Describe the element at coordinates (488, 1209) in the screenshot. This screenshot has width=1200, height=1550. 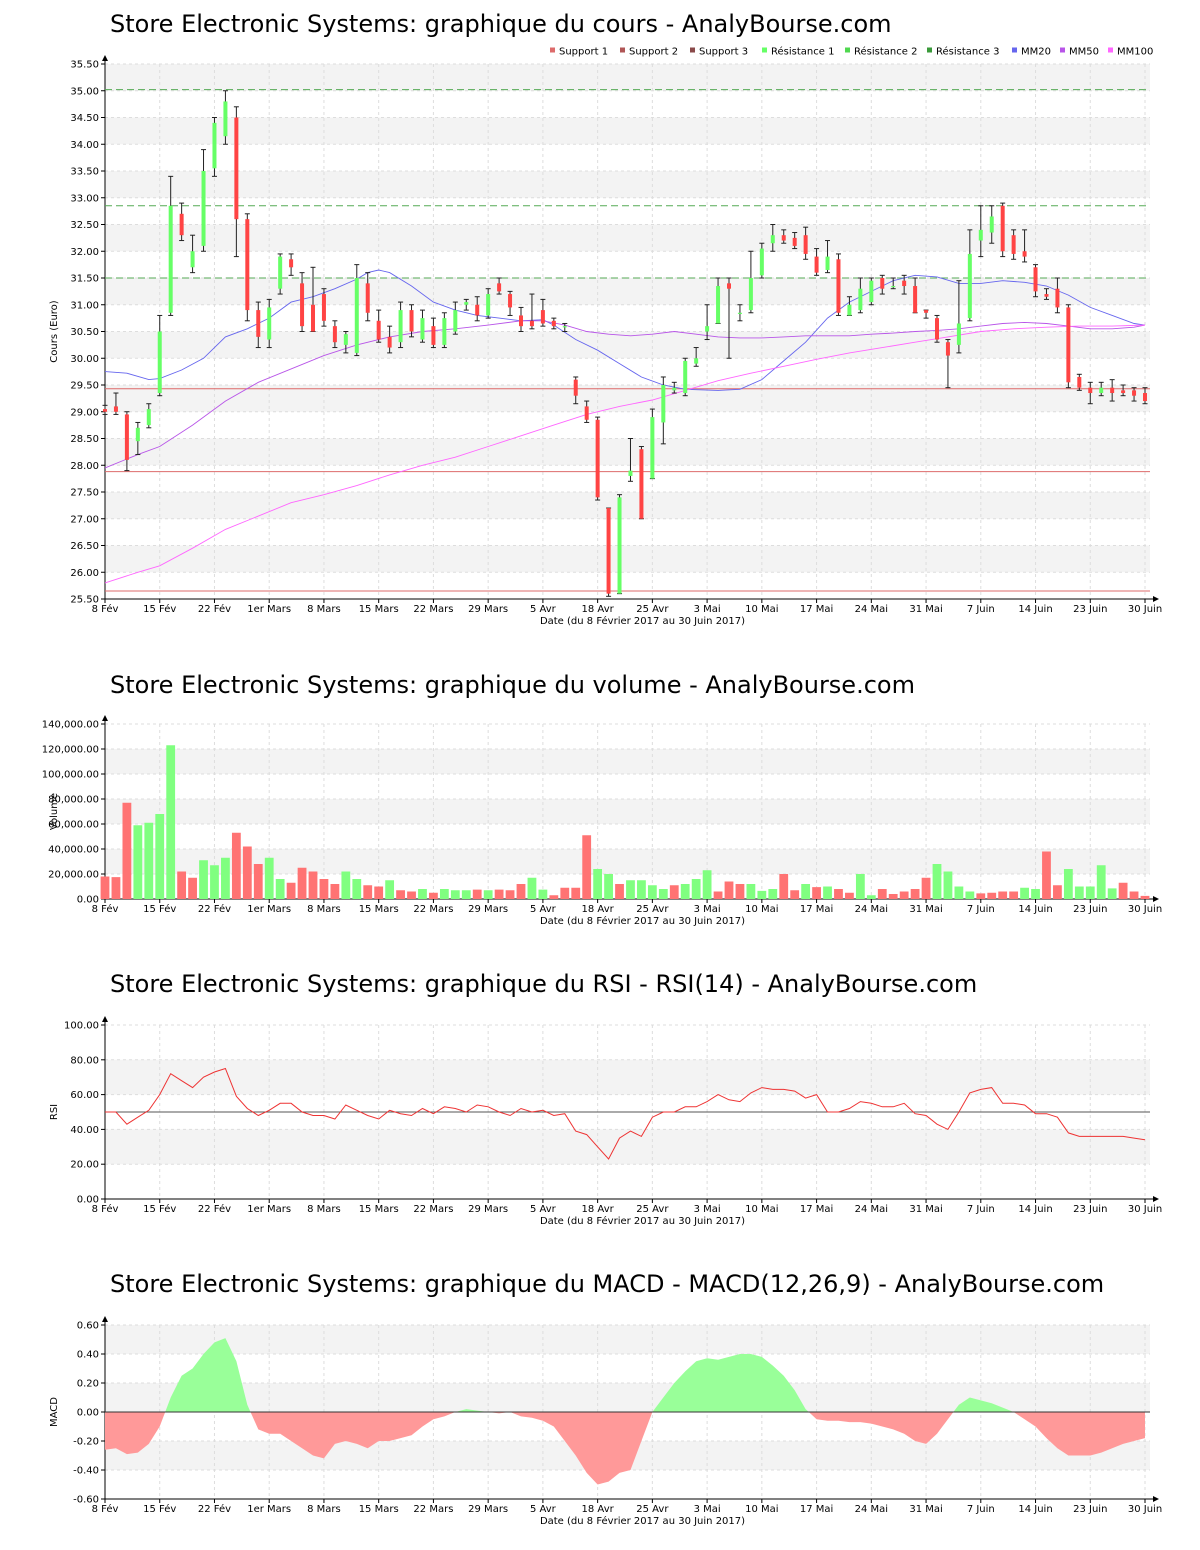
I see `rsi-x-tick-label: 29 Mars` at that location.